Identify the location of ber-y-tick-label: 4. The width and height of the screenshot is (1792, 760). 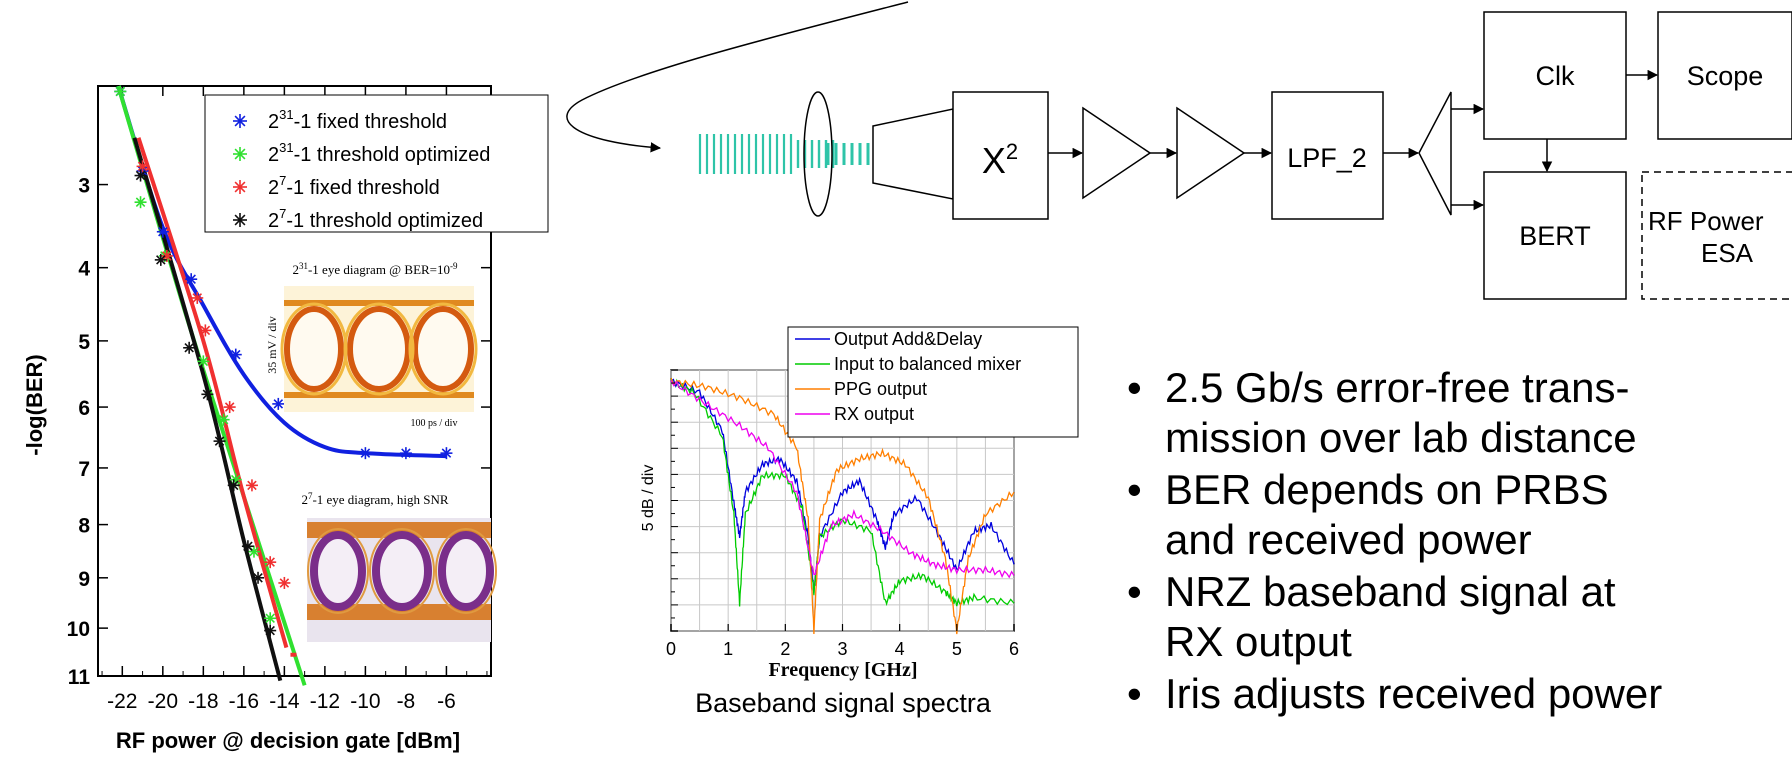
(84, 269).